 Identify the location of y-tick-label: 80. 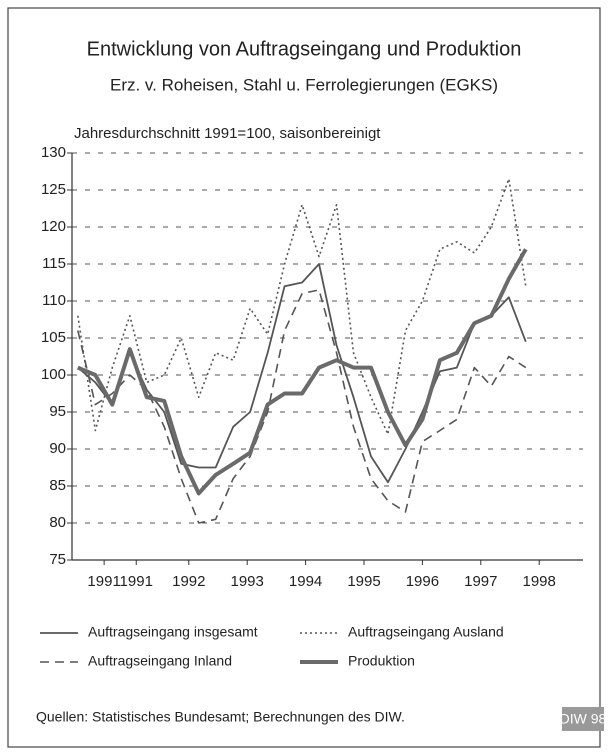
(57, 522).